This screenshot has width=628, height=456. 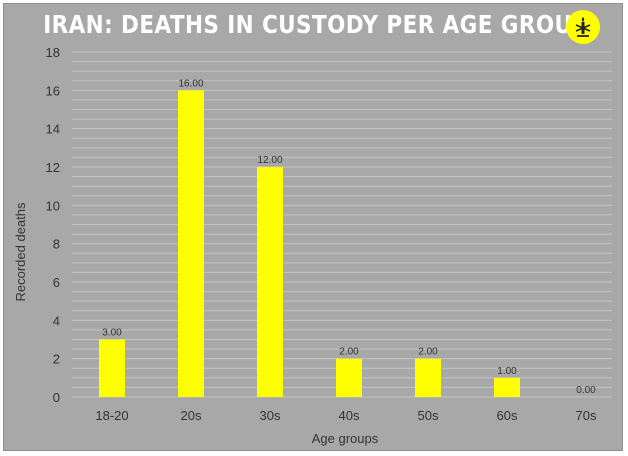 I want to click on bar-30s, so click(x=270, y=282).